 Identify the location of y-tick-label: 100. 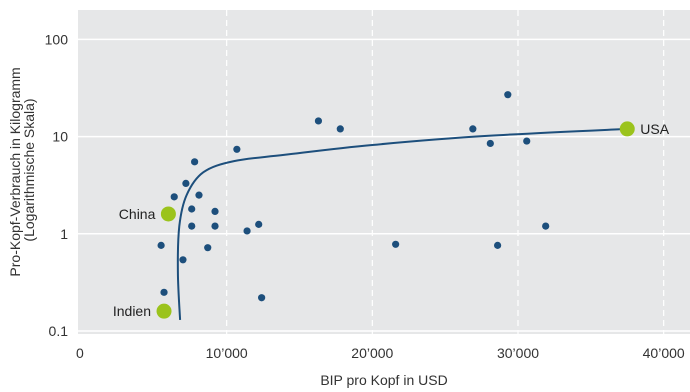
(57, 39).